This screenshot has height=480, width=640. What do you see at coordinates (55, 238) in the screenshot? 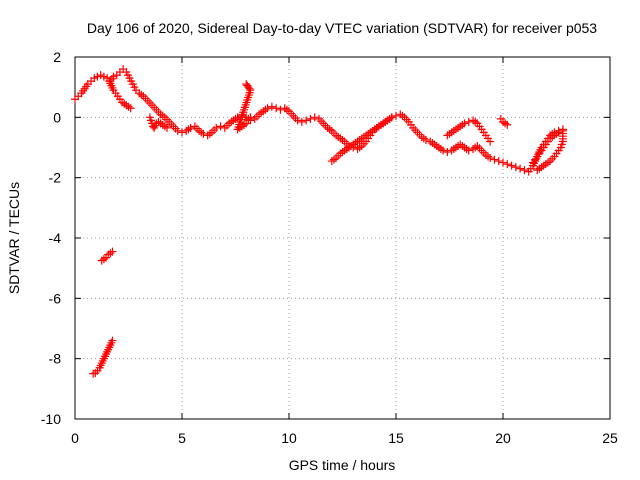
I see `y-tick-label: -4` at bounding box center [55, 238].